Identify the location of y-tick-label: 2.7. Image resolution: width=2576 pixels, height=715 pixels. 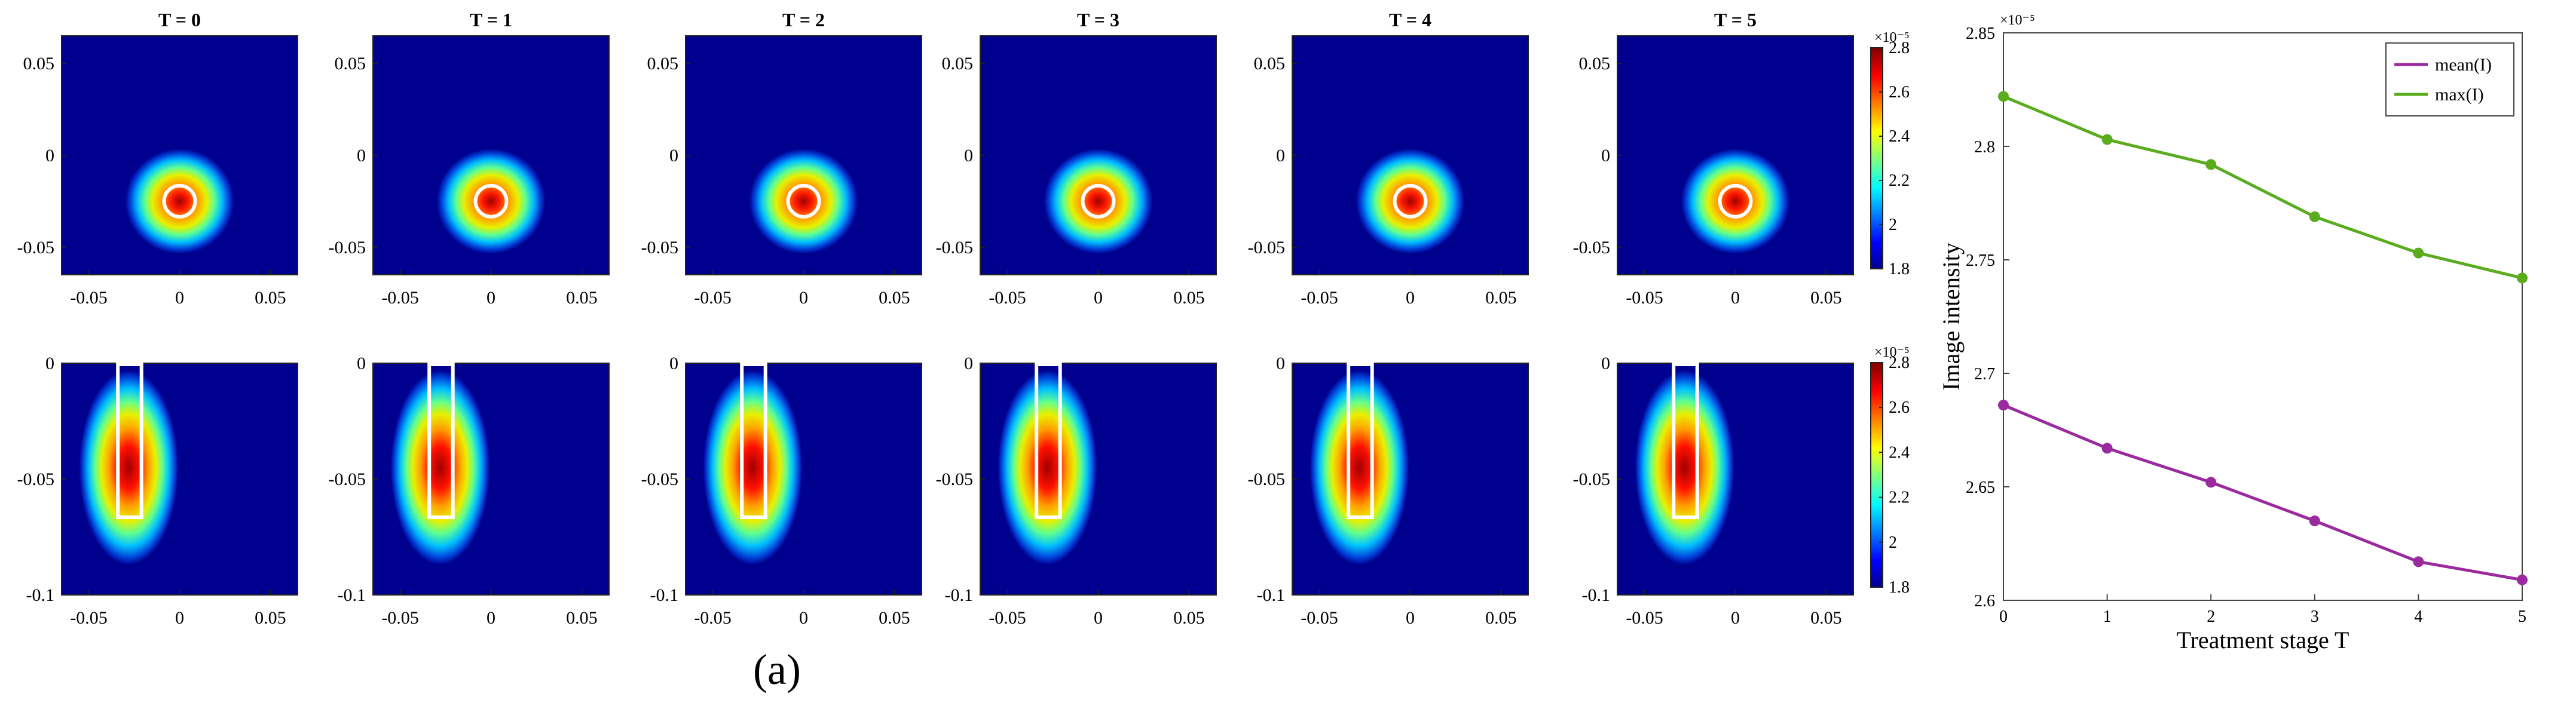
(1984, 374).